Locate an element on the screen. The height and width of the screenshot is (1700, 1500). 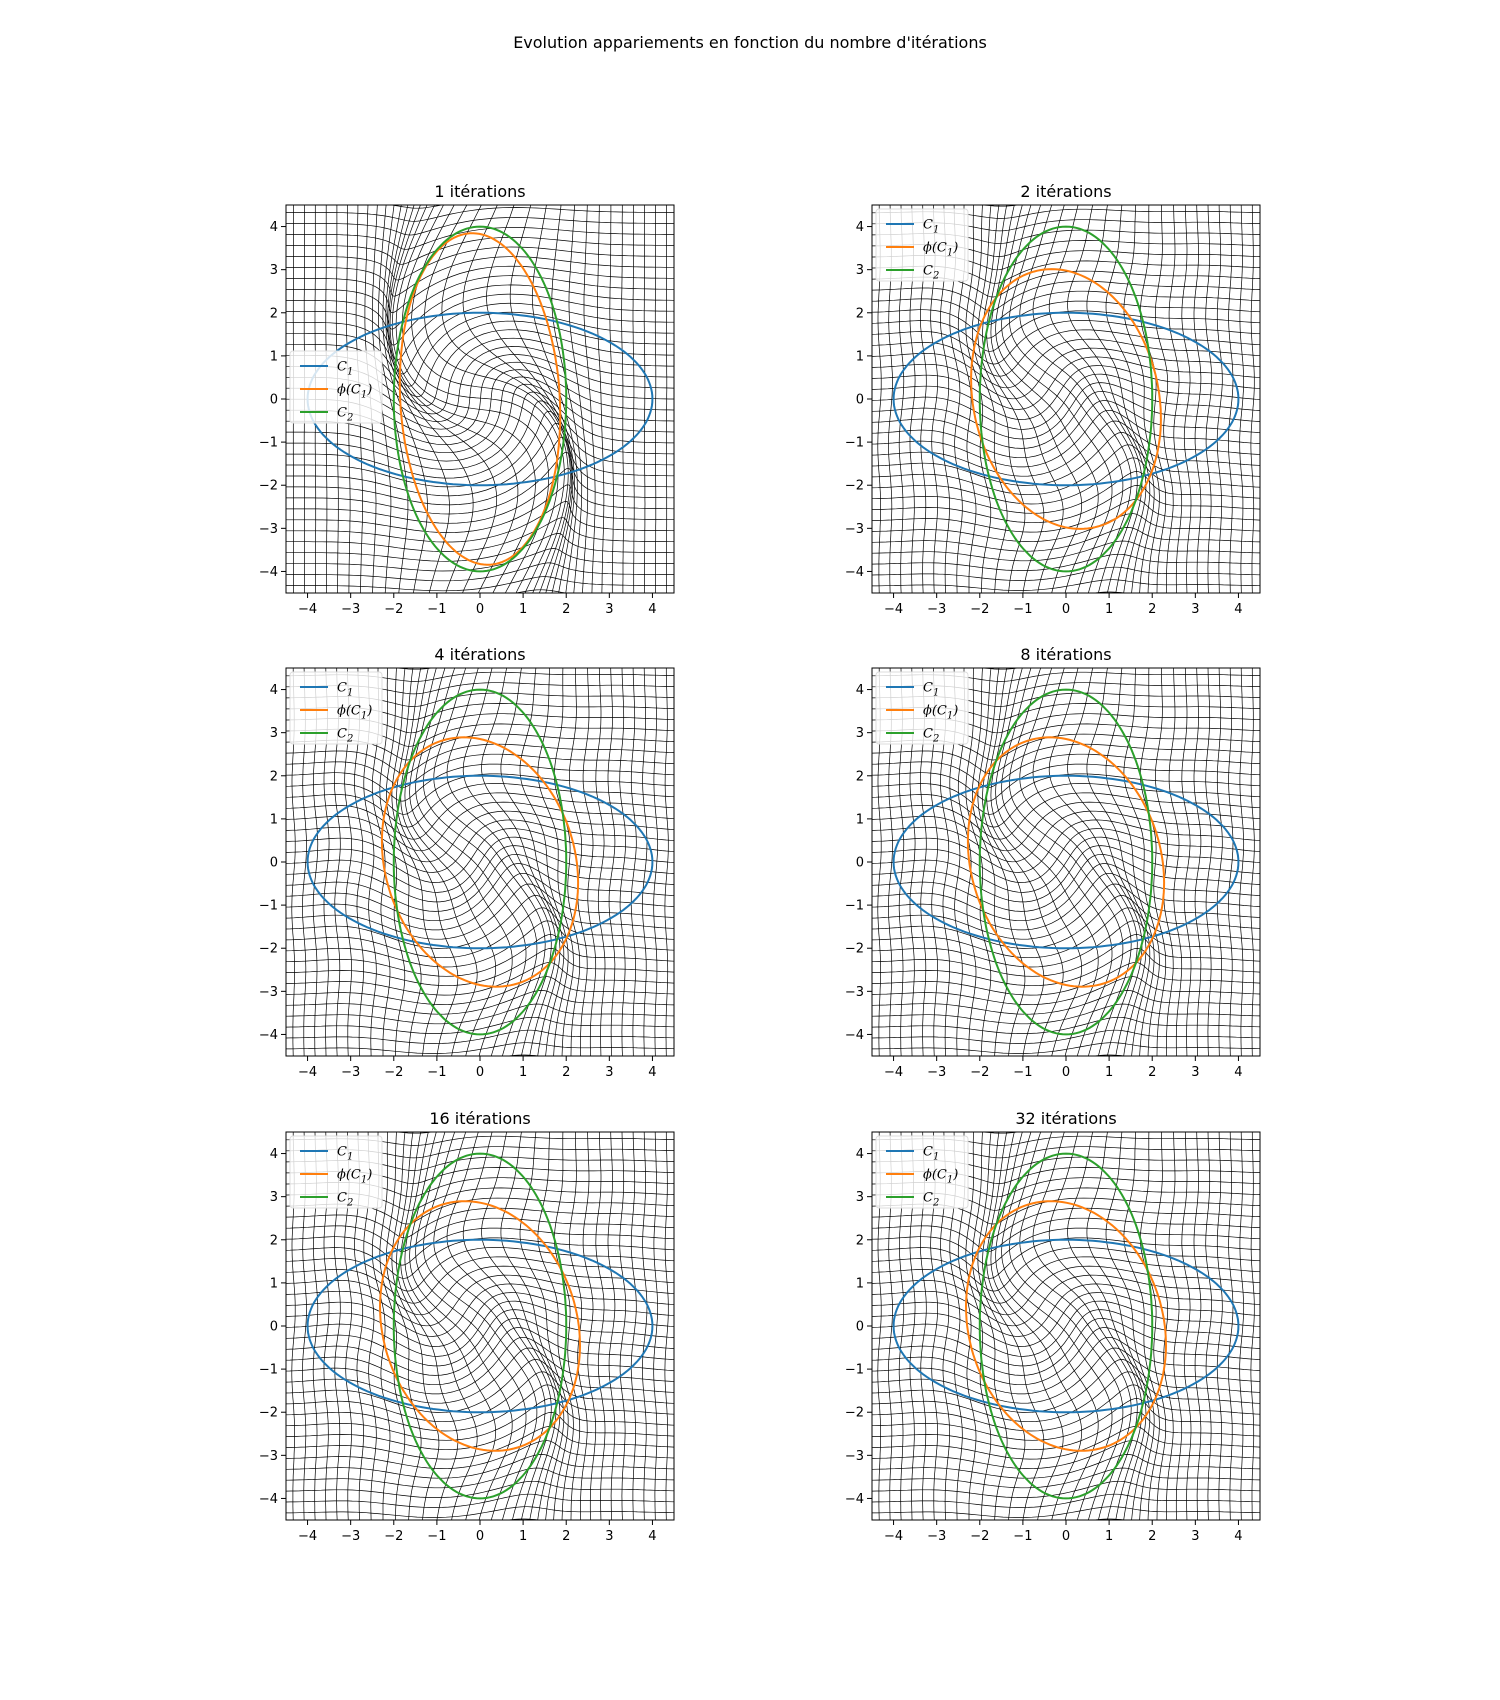
series-phi-c-1--curve is located at coordinates (480, 1326).